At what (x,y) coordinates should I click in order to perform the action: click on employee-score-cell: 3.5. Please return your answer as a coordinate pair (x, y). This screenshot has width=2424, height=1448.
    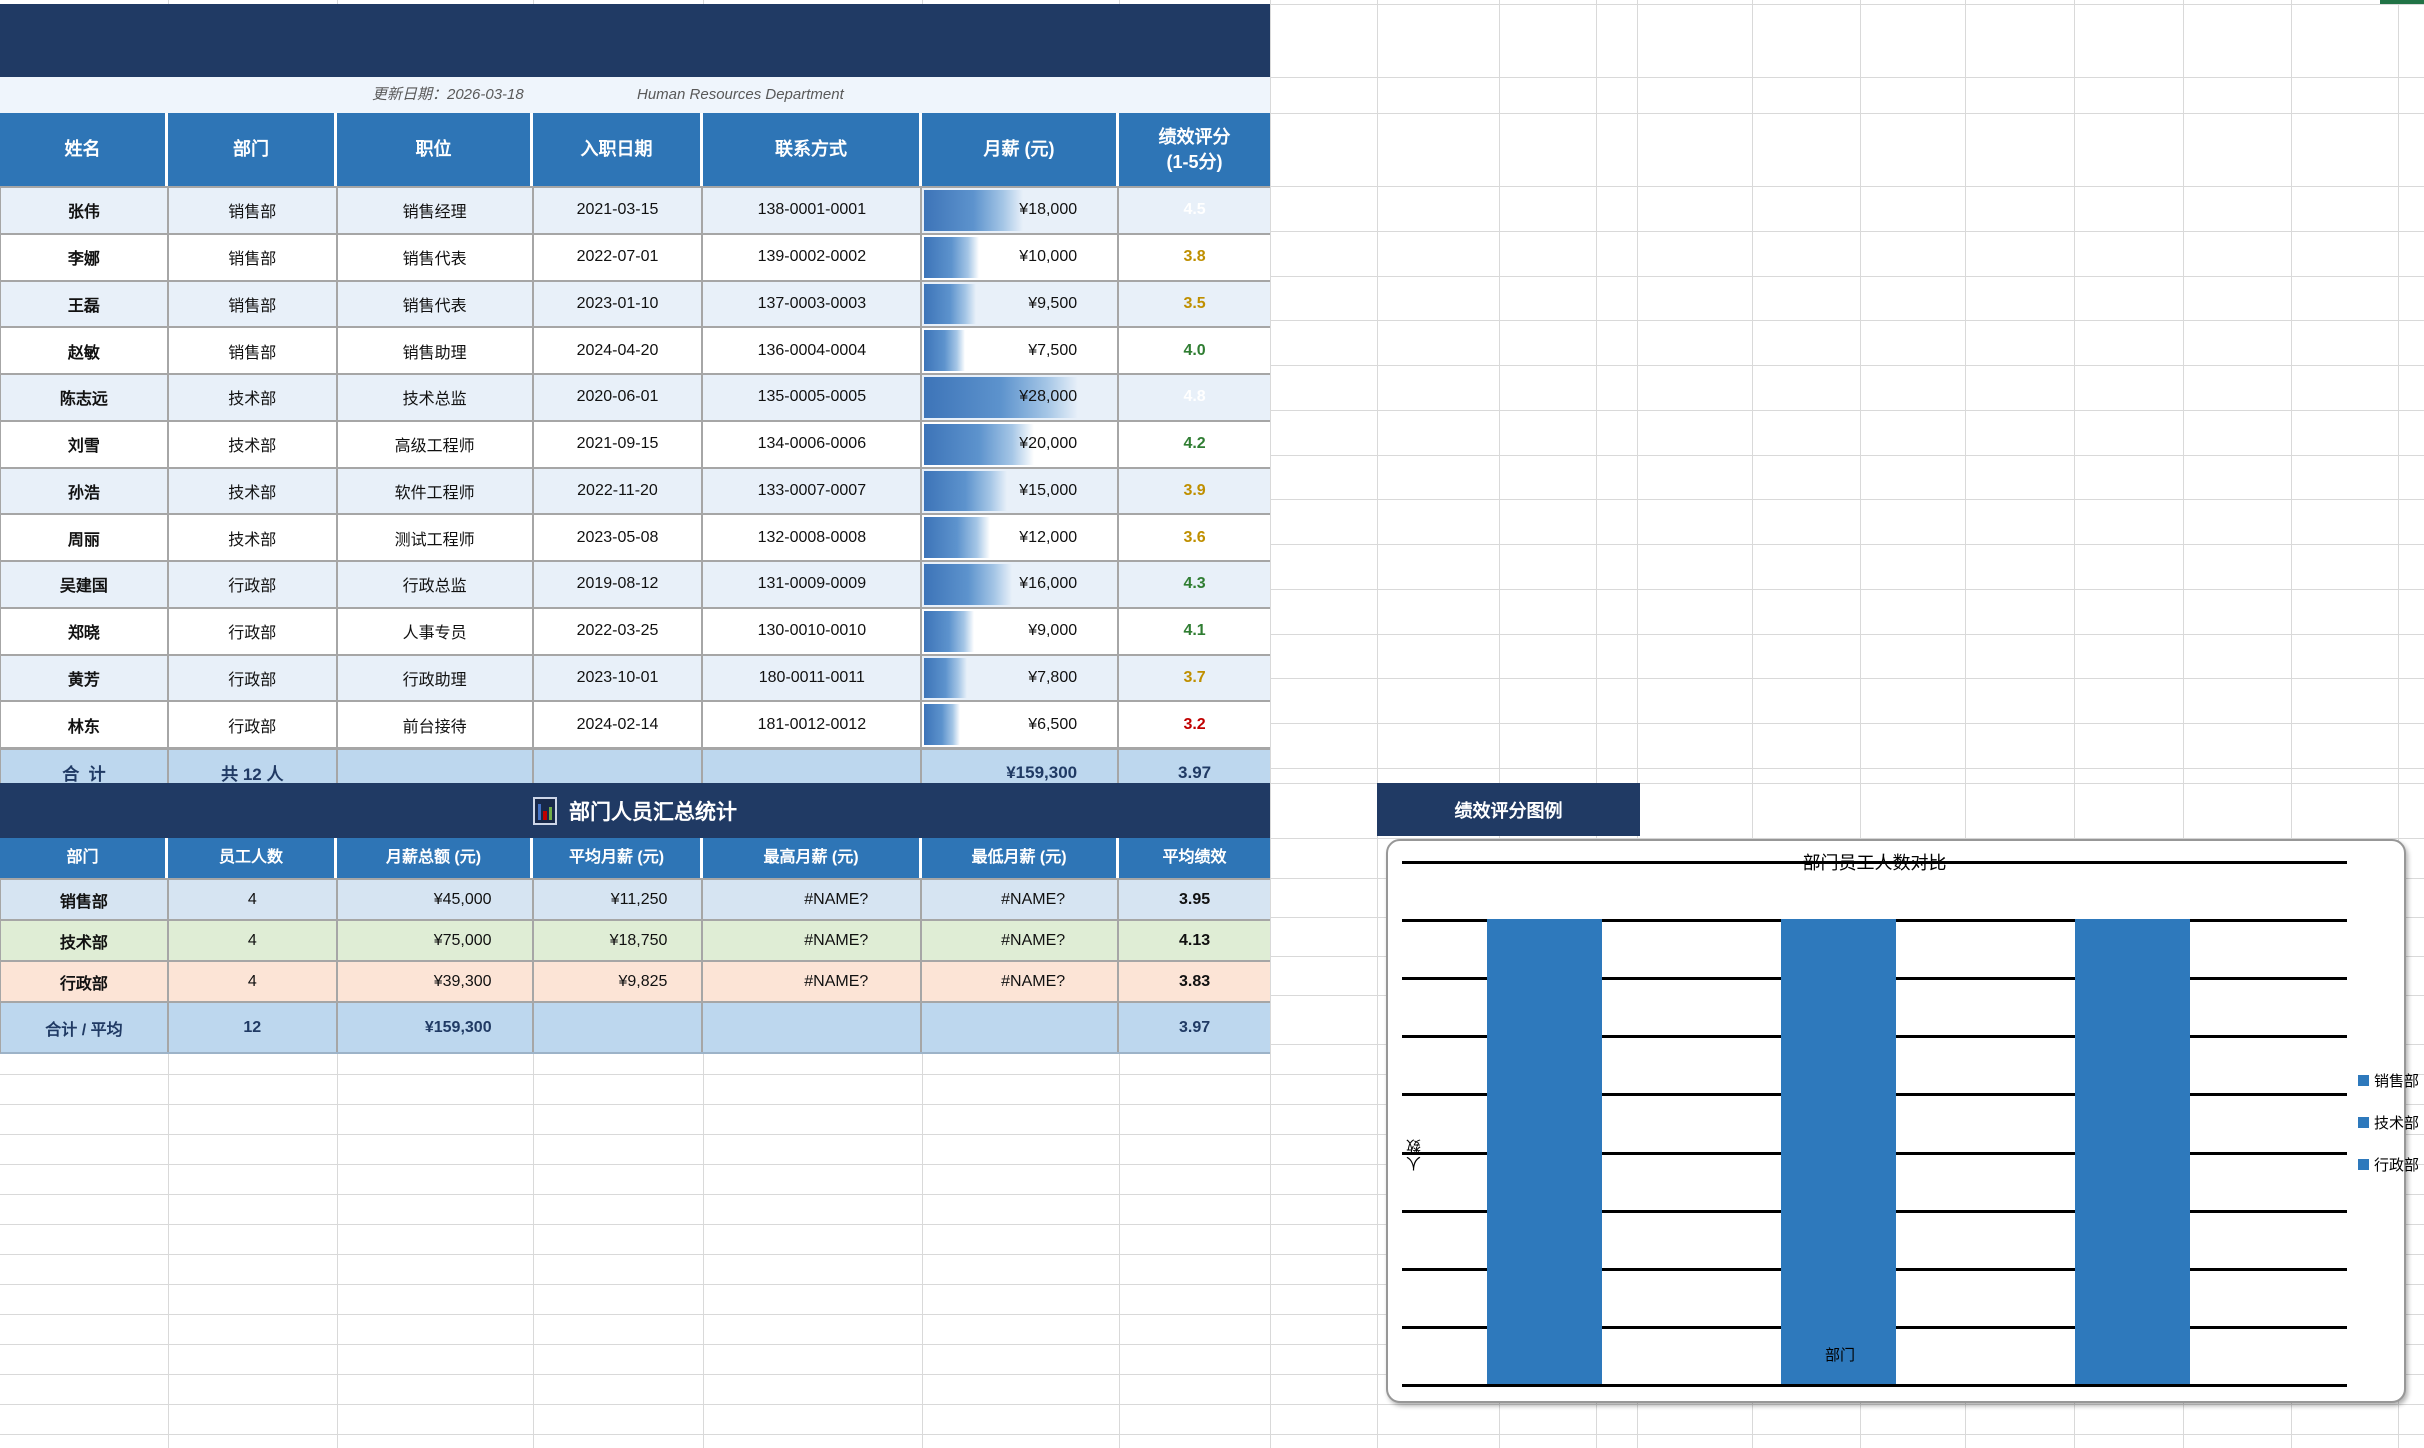
    Looking at the image, I should click on (1194, 304).